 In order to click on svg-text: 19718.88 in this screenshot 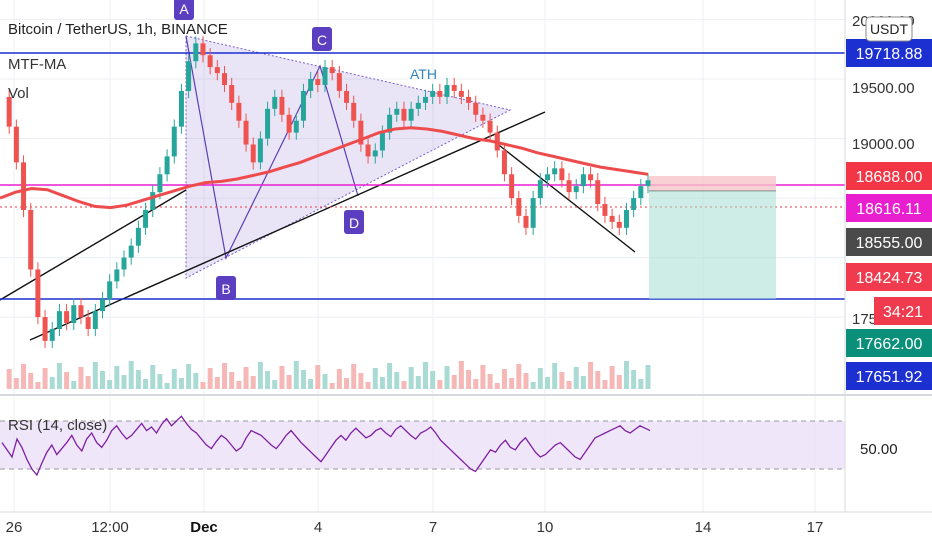, I will do `click(889, 54)`.